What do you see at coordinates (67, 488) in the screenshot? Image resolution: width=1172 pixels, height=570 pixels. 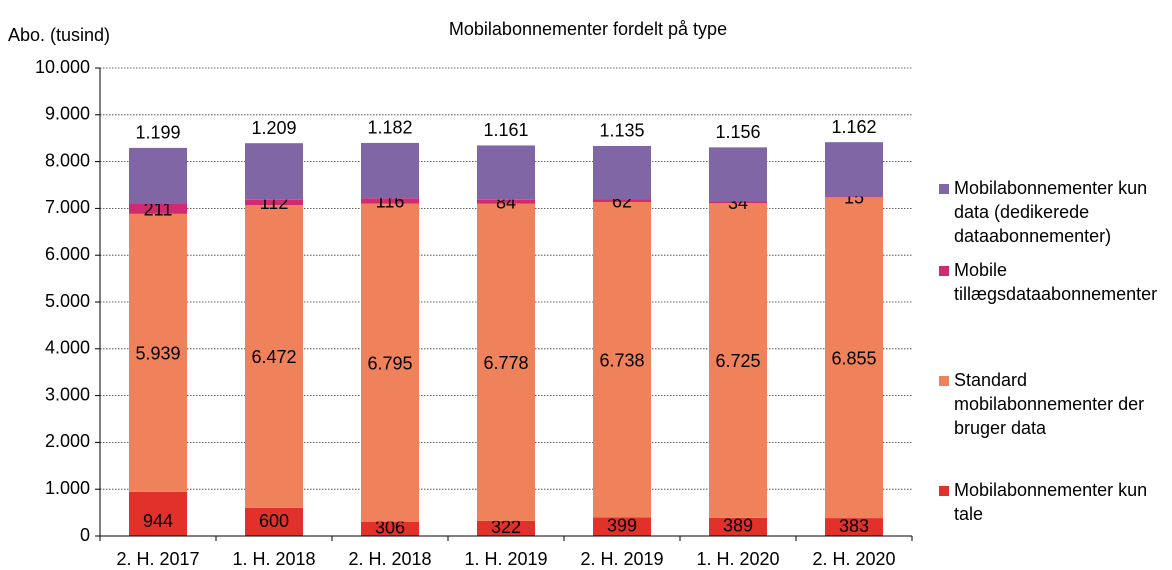 I see `y-tick-label: 1.000` at bounding box center [67, 488].